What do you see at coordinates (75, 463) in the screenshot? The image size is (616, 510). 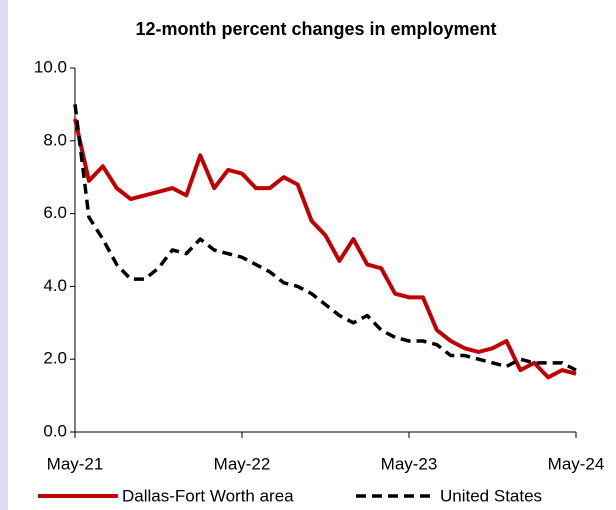 I see `x-tick-label: May-21` at bounding box center [75, 463].